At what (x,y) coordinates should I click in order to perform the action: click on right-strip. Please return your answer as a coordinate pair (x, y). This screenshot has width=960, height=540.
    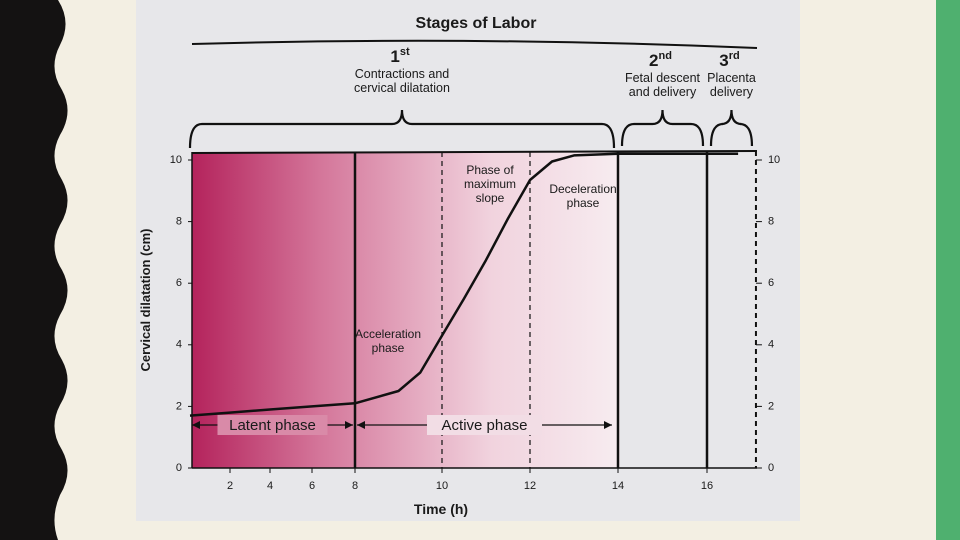
    Looking at the image, I should click on (948, 270).